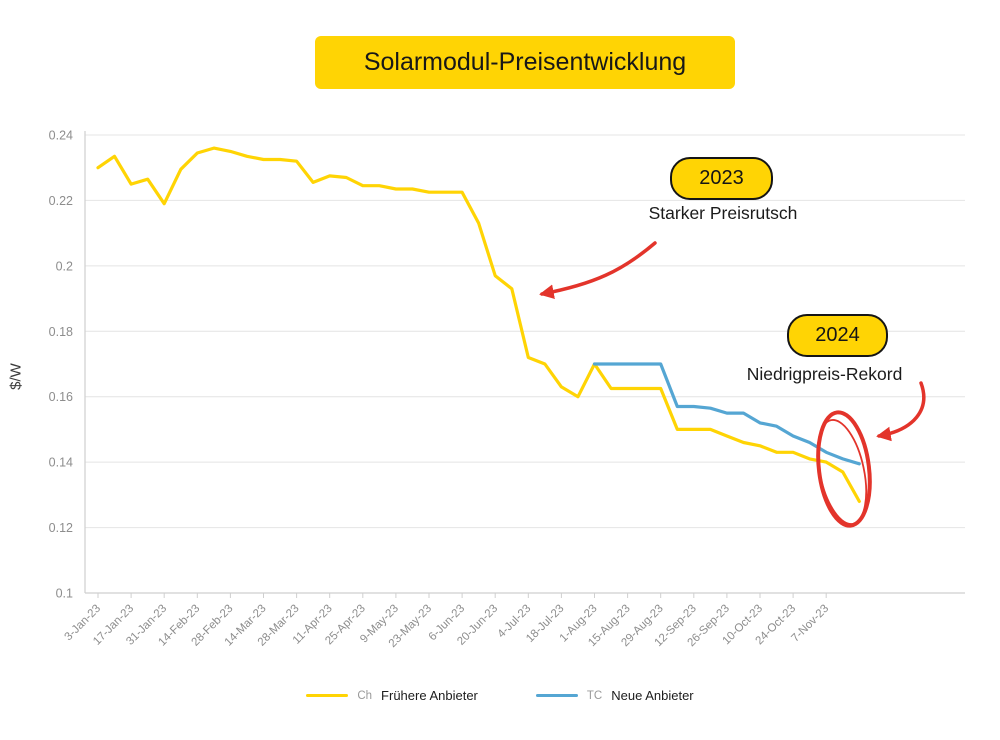  I want to click on page-title: Solarmodul-Preisentwicklung, so click(525, 62).